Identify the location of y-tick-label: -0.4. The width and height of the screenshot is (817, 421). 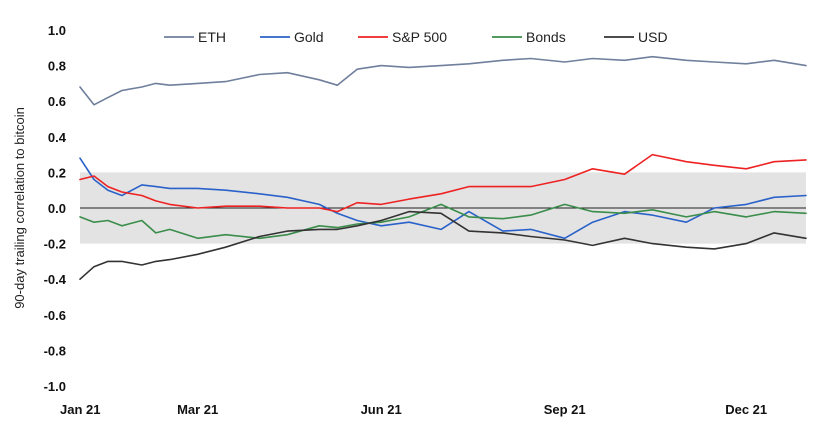
(55, 279).